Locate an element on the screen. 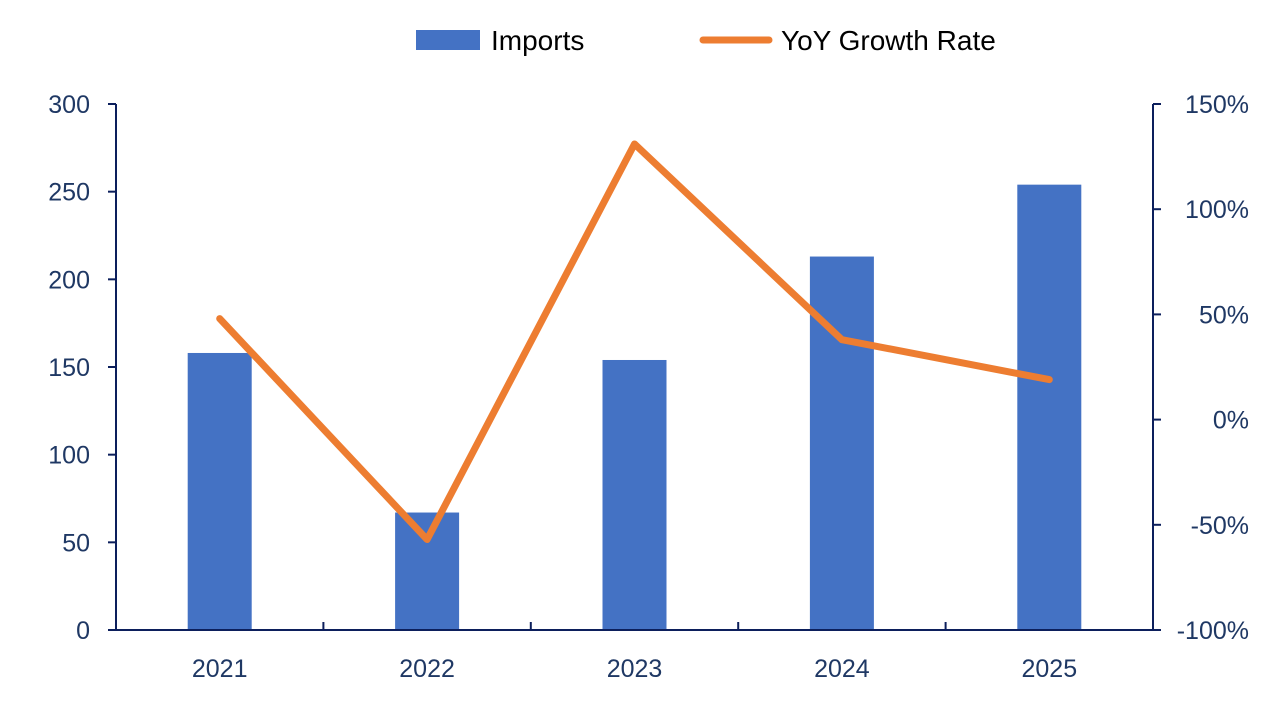  left-axis-tick-labels: 0 50 100 150 200 250 300 is located at coordinates (69, 368).